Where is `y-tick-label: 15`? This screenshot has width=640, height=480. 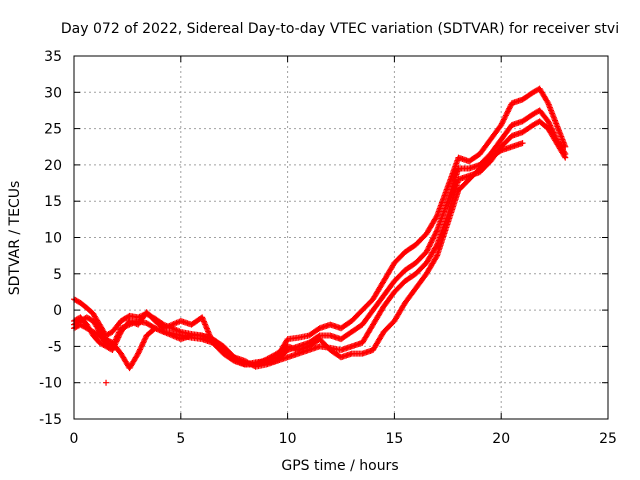 y-tick-label: 15 is located at coordinates (53, 202).